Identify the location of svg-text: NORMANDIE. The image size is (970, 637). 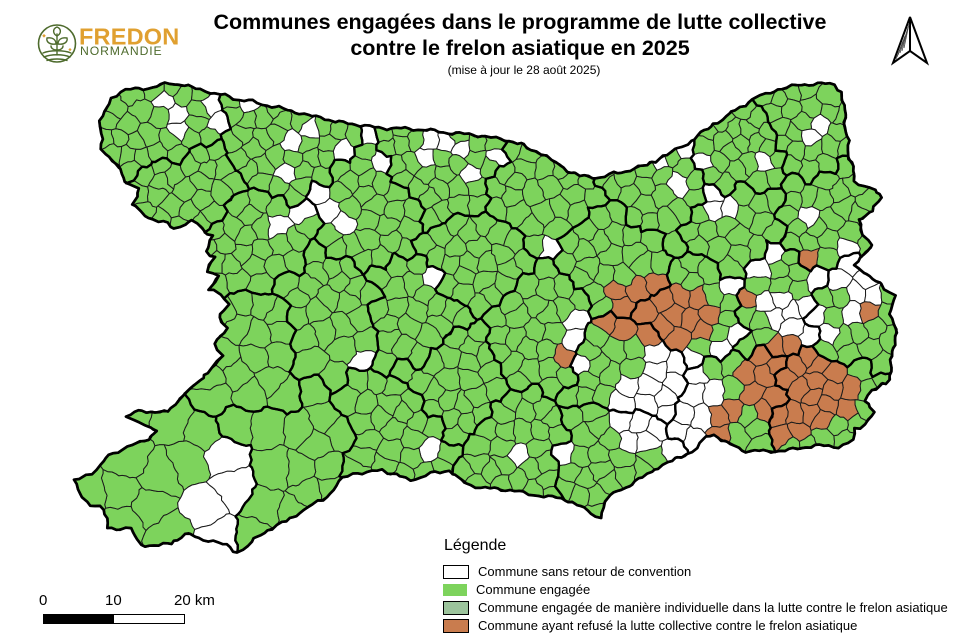
(121, 51).